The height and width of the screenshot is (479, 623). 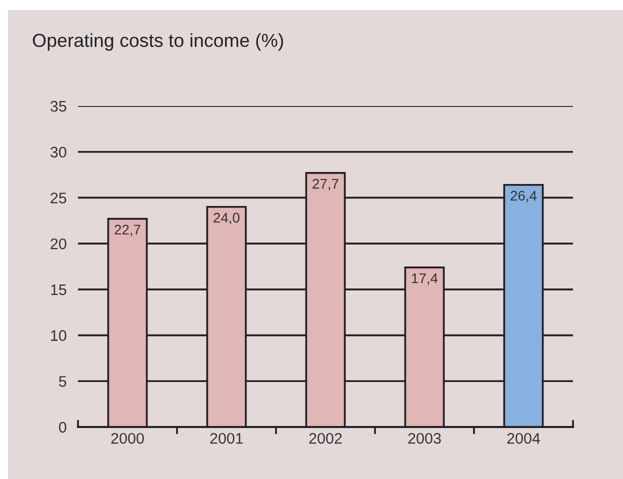 I want to click on x-tick-label: 2001, so click(x=226, y=438).